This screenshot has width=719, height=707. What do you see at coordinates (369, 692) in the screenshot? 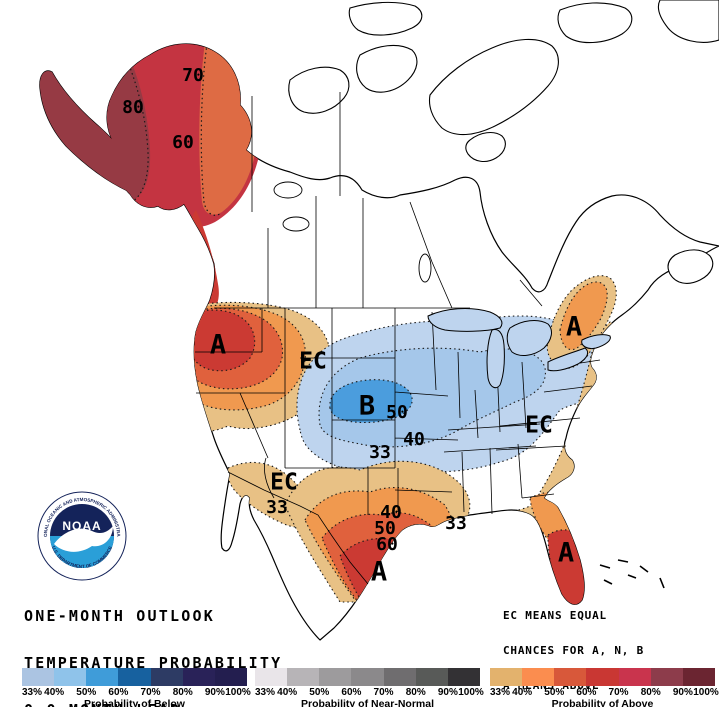
I see `colorbar-near-normal-ticks: 33% 40% 50% 60% 70% 80% 90% 100%` at bounding box center [369, 692].